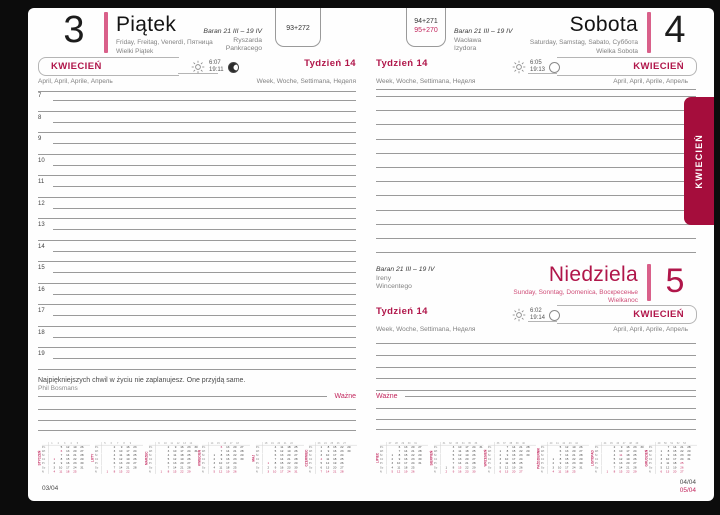 This screenshot has width=720, height=515. What do you see at coordinates (327, 472) in the screenshot?
I see `day-cell: 14` at bounding box center [327, 472].